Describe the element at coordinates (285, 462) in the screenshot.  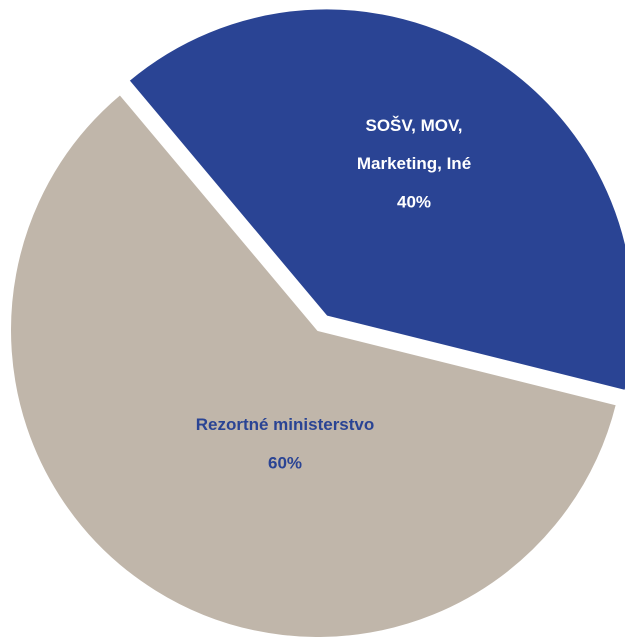
I see `slice-value-label: 60%` at that location.